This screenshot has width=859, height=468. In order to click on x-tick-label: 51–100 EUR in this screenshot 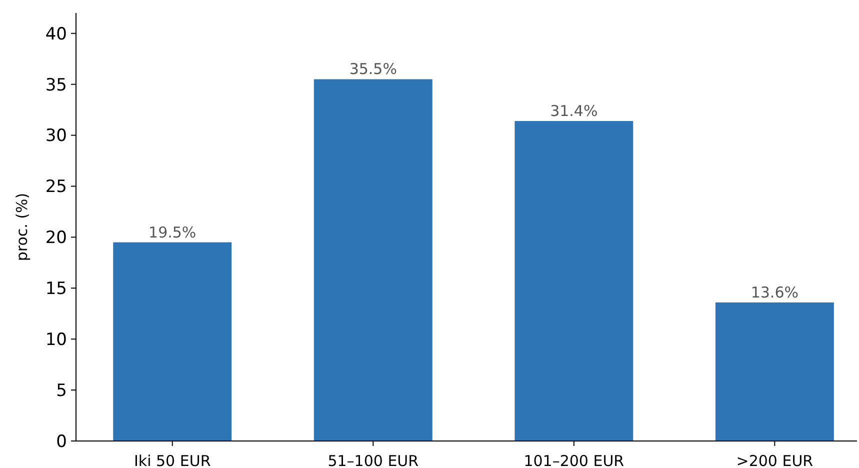, I will do `click(373, 460)`.